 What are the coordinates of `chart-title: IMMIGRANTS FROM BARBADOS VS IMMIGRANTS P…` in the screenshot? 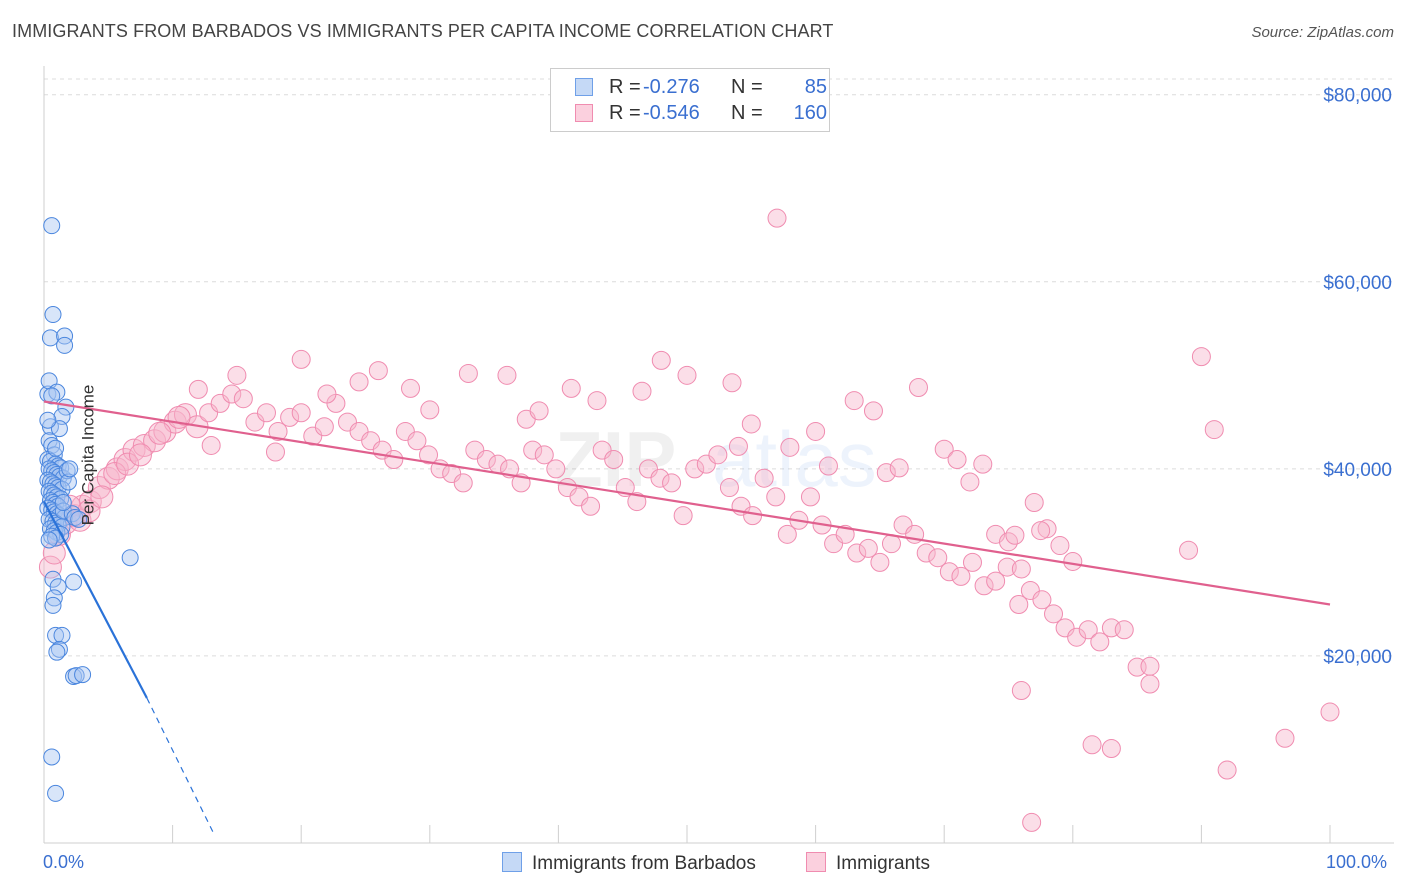 It's located at (423, 31).